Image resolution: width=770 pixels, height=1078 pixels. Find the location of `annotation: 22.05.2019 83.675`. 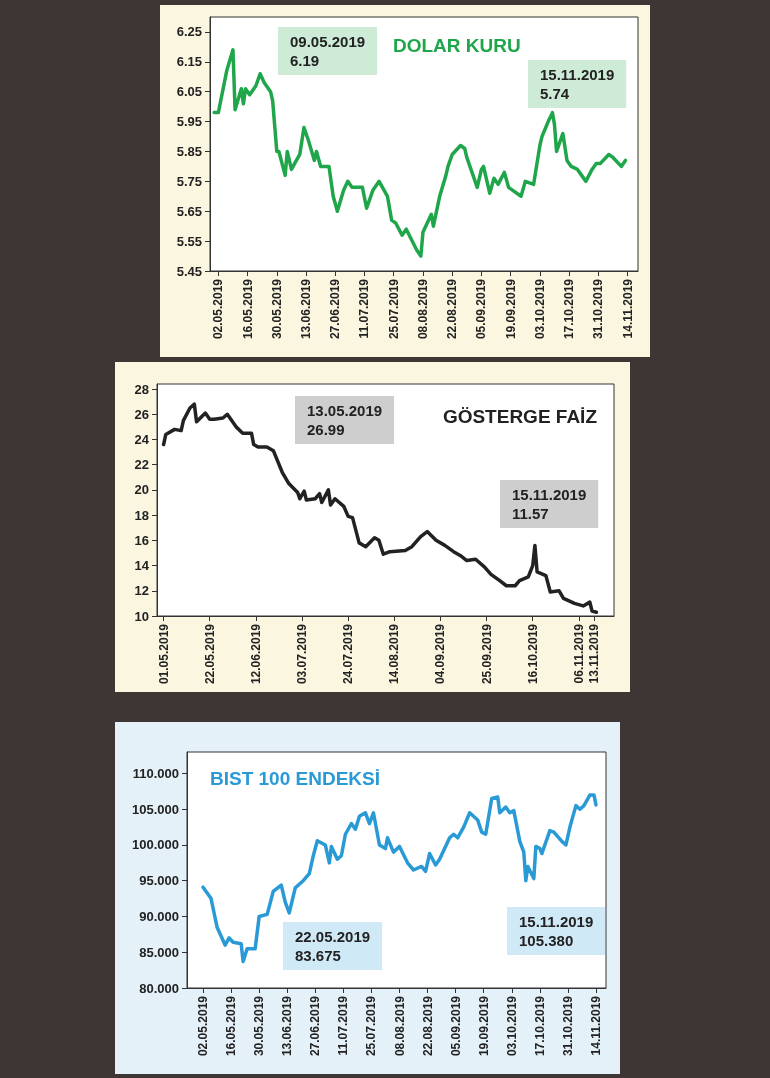

annotation: 22.05.2019 83.675 is located at coordinates (333, 946).